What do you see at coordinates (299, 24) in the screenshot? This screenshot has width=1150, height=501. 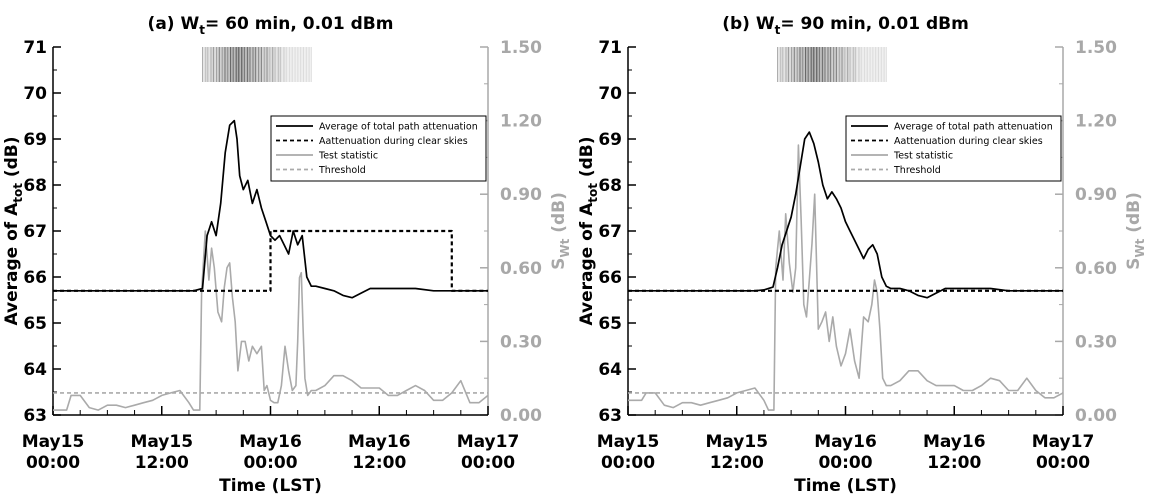 I see `chart-title-suffix: = 60 min, 0.01 dBm` at bounding box center [299, 24].